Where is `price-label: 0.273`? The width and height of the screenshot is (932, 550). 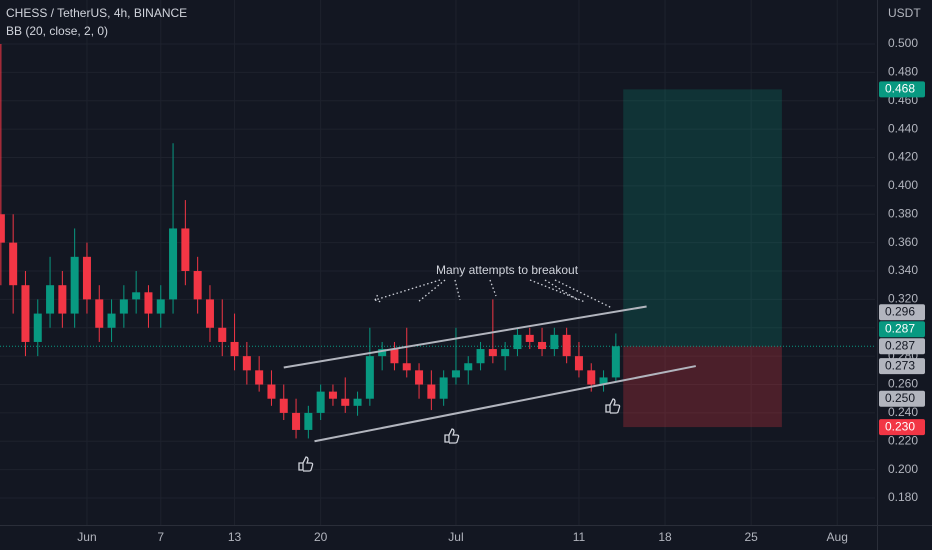 price-label: 0.273 is located at coordinates (900, 365).